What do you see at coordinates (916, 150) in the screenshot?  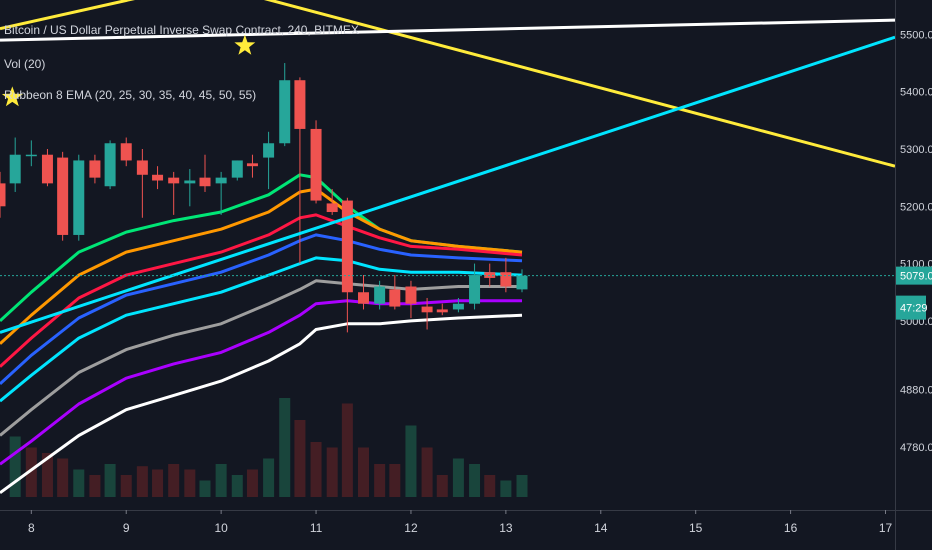 I see `price-tick-label: 5300.0` at bounding box center [916, 150].